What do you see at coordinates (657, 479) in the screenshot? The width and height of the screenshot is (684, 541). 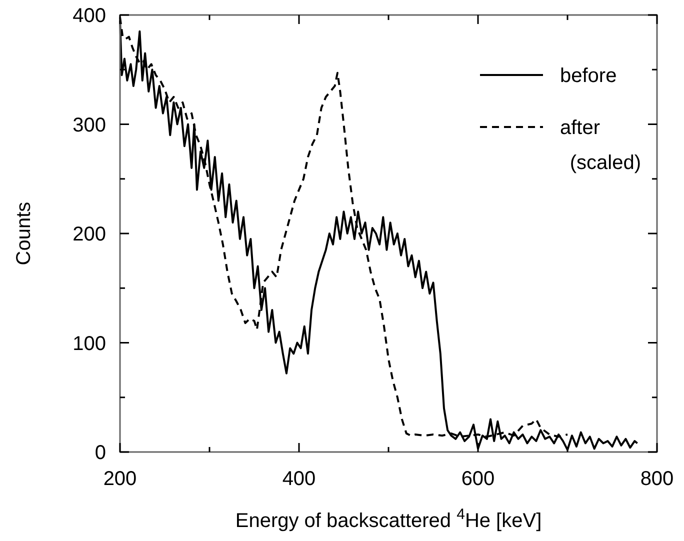 I see `x-tick-label: 800` at bounding box center [657, 479].